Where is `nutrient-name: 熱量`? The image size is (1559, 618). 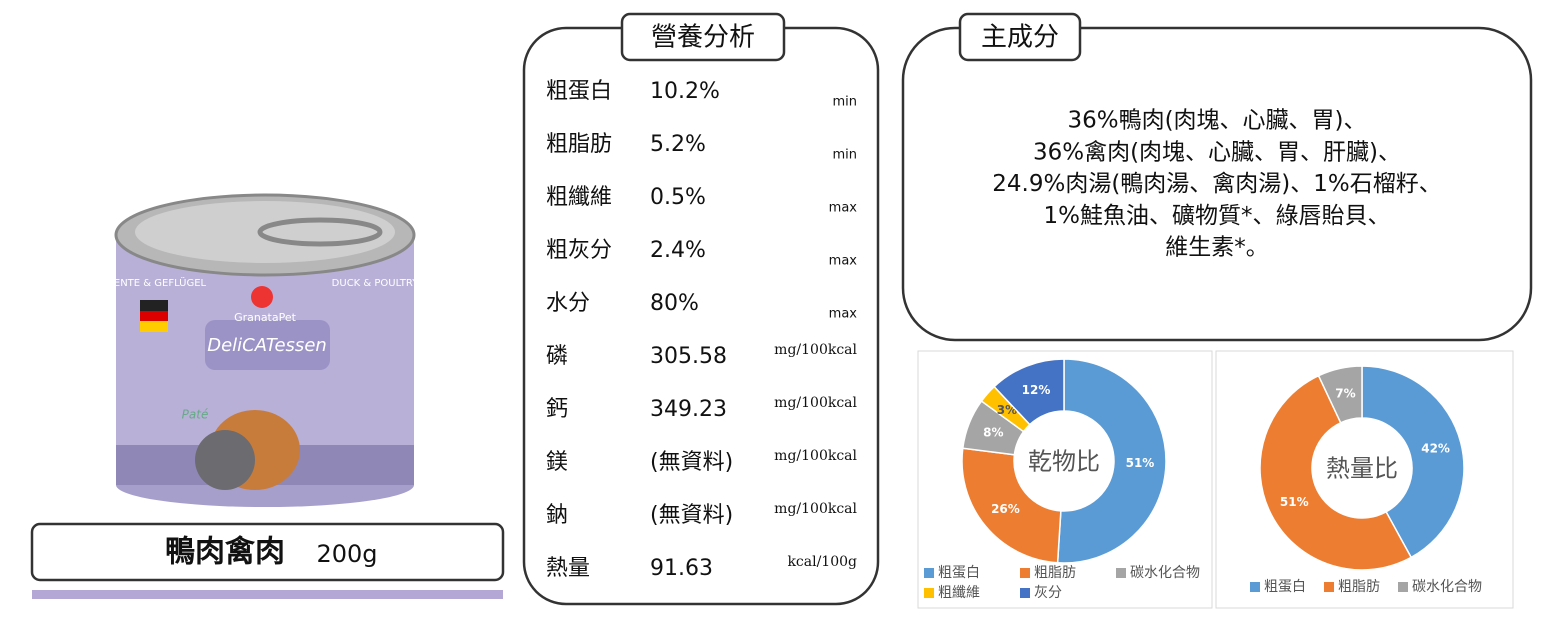
nutrient-name: 熱量 is located at coordinates (568, 568).